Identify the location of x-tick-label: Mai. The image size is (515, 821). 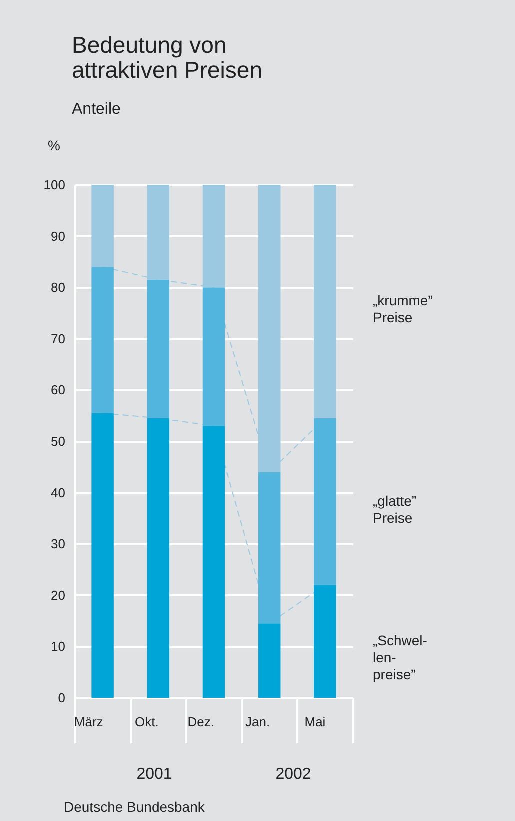
(315, 722).